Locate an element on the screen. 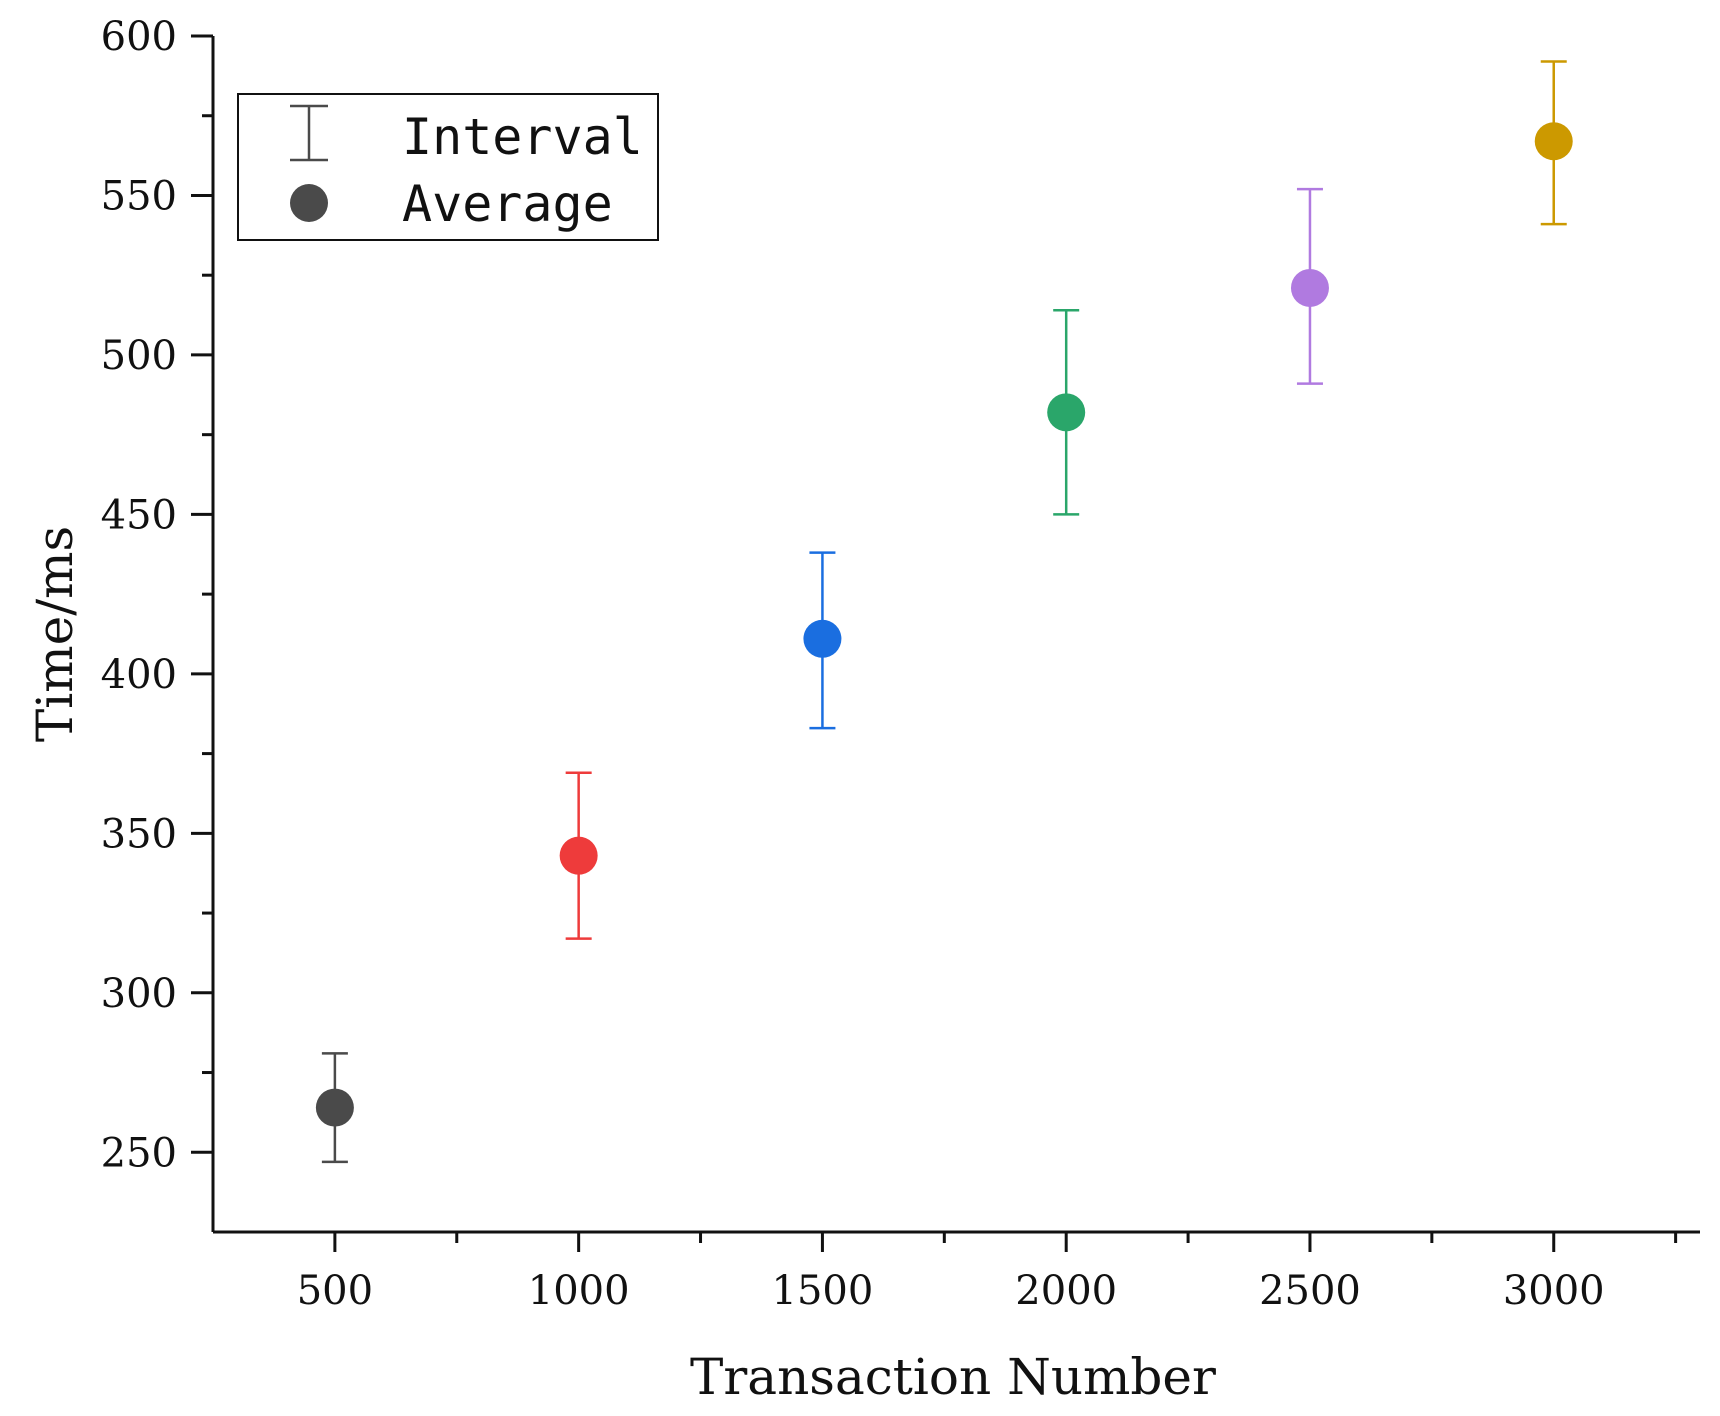 This screenshot has width=1720, height=1416. y-tick-label-300: 300 is located at coordinates (139, 994).